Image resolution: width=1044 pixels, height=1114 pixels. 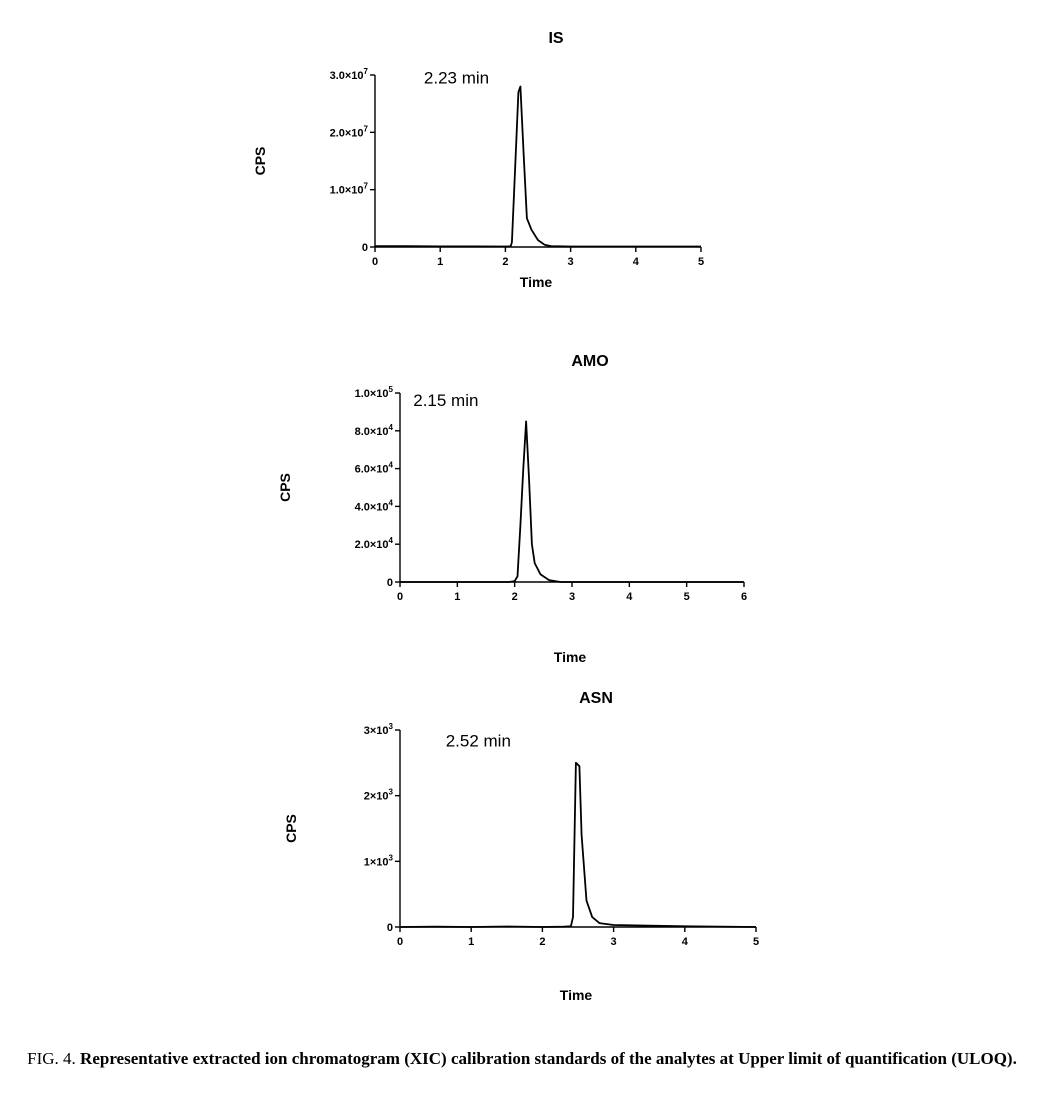 I want to click on chart-0-x-tick-label: 0, so click(x=375, y=262).